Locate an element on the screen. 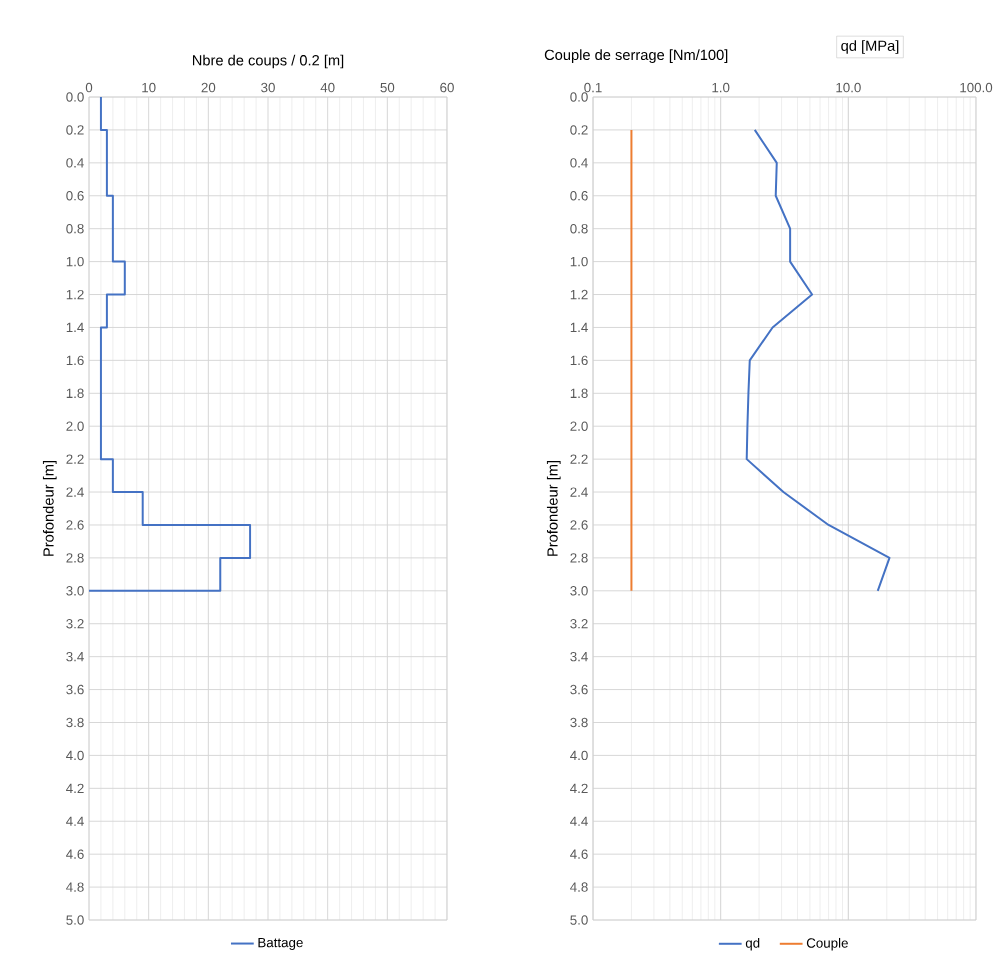 The height and width of the screenshot is (975, 1003). x-tick-label: 0.1 is located at coordinates (593, 87).